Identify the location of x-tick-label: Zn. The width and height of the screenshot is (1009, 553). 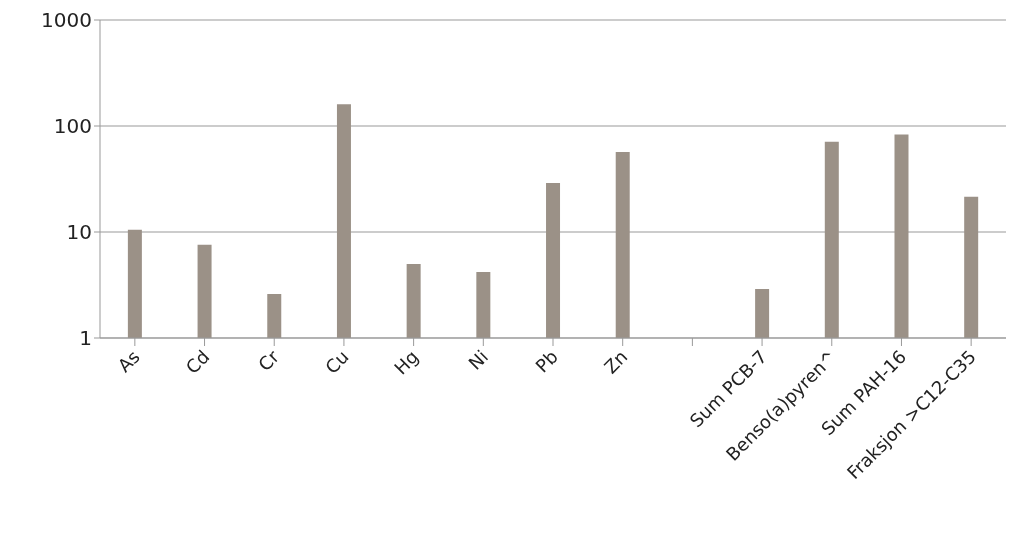
(615, 361).